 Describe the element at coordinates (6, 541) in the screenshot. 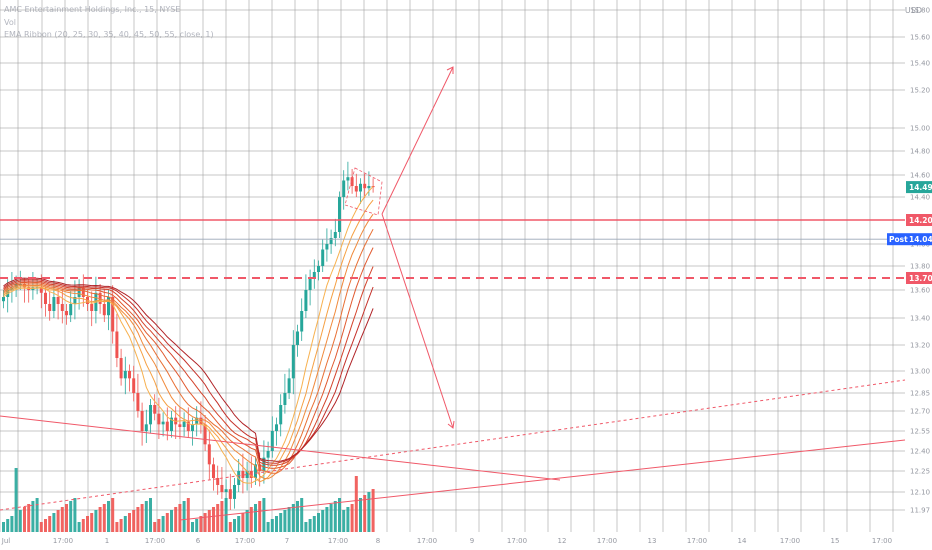

I see `x-tick-label: Jul` at that location.